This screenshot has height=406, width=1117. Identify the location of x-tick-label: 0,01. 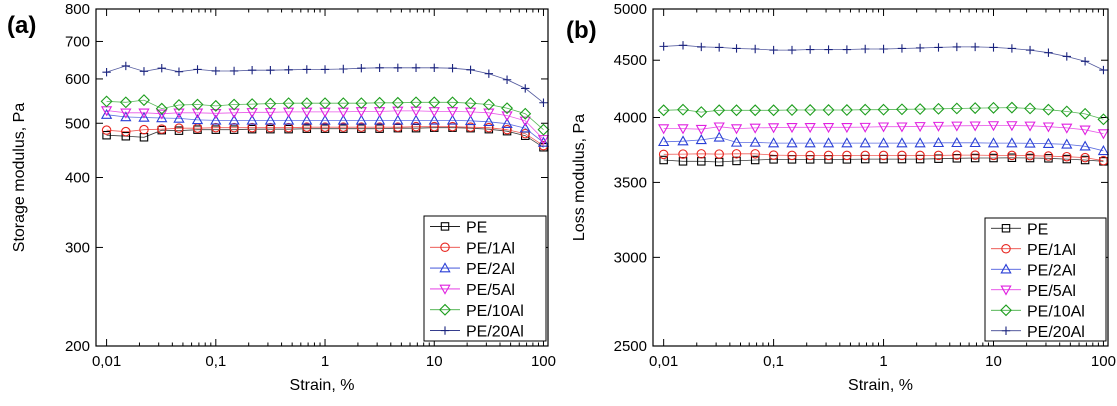
(663, 361).